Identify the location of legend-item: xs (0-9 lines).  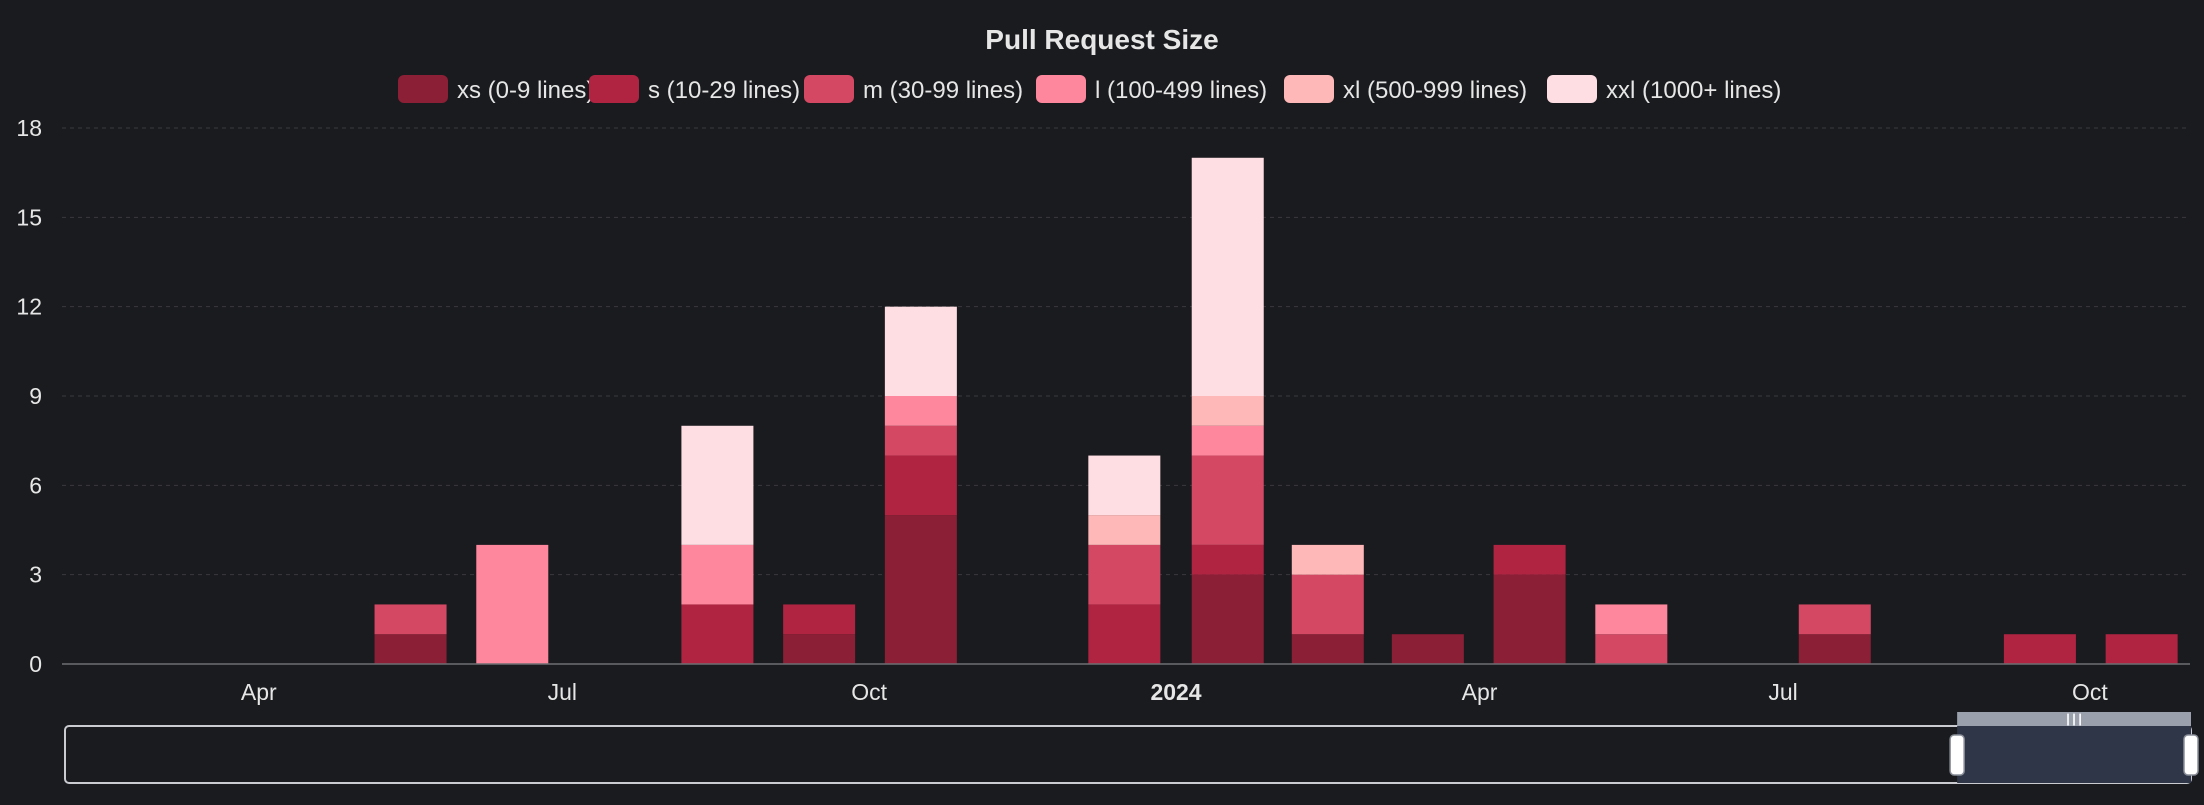
(496, 89).